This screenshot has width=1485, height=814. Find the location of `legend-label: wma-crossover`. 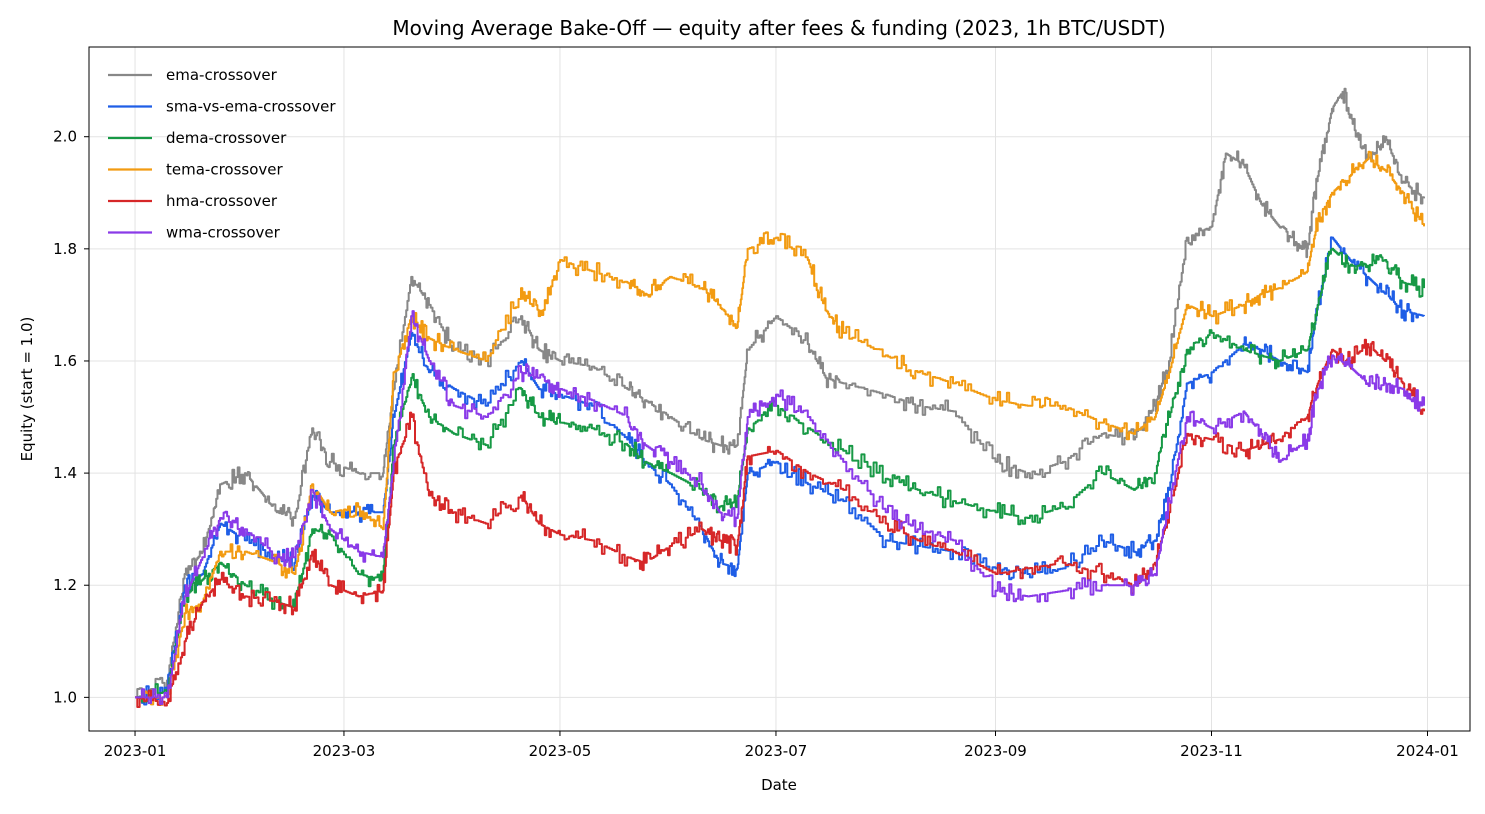

legend-label: wma-crossover is located at coordinates (223, 233).